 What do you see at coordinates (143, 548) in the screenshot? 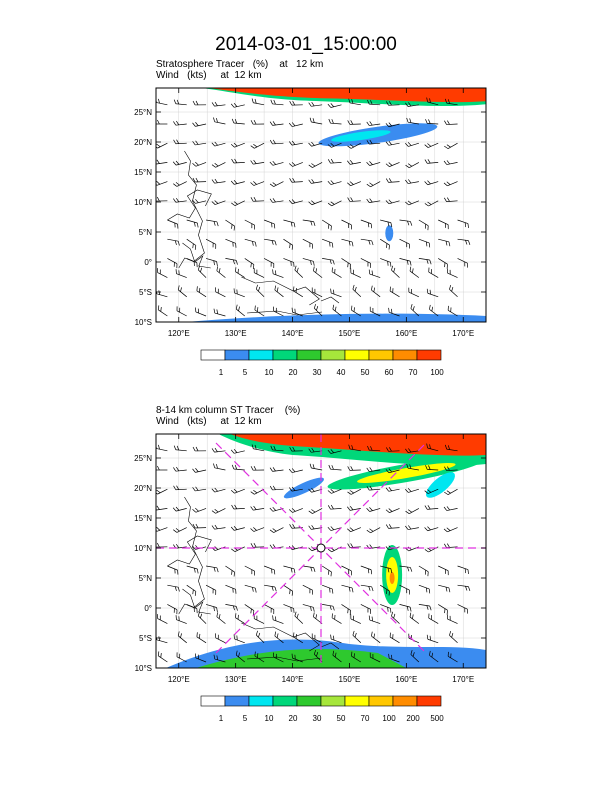
I see `y-tick-label: 10°N` at bounding box center [143, 548].